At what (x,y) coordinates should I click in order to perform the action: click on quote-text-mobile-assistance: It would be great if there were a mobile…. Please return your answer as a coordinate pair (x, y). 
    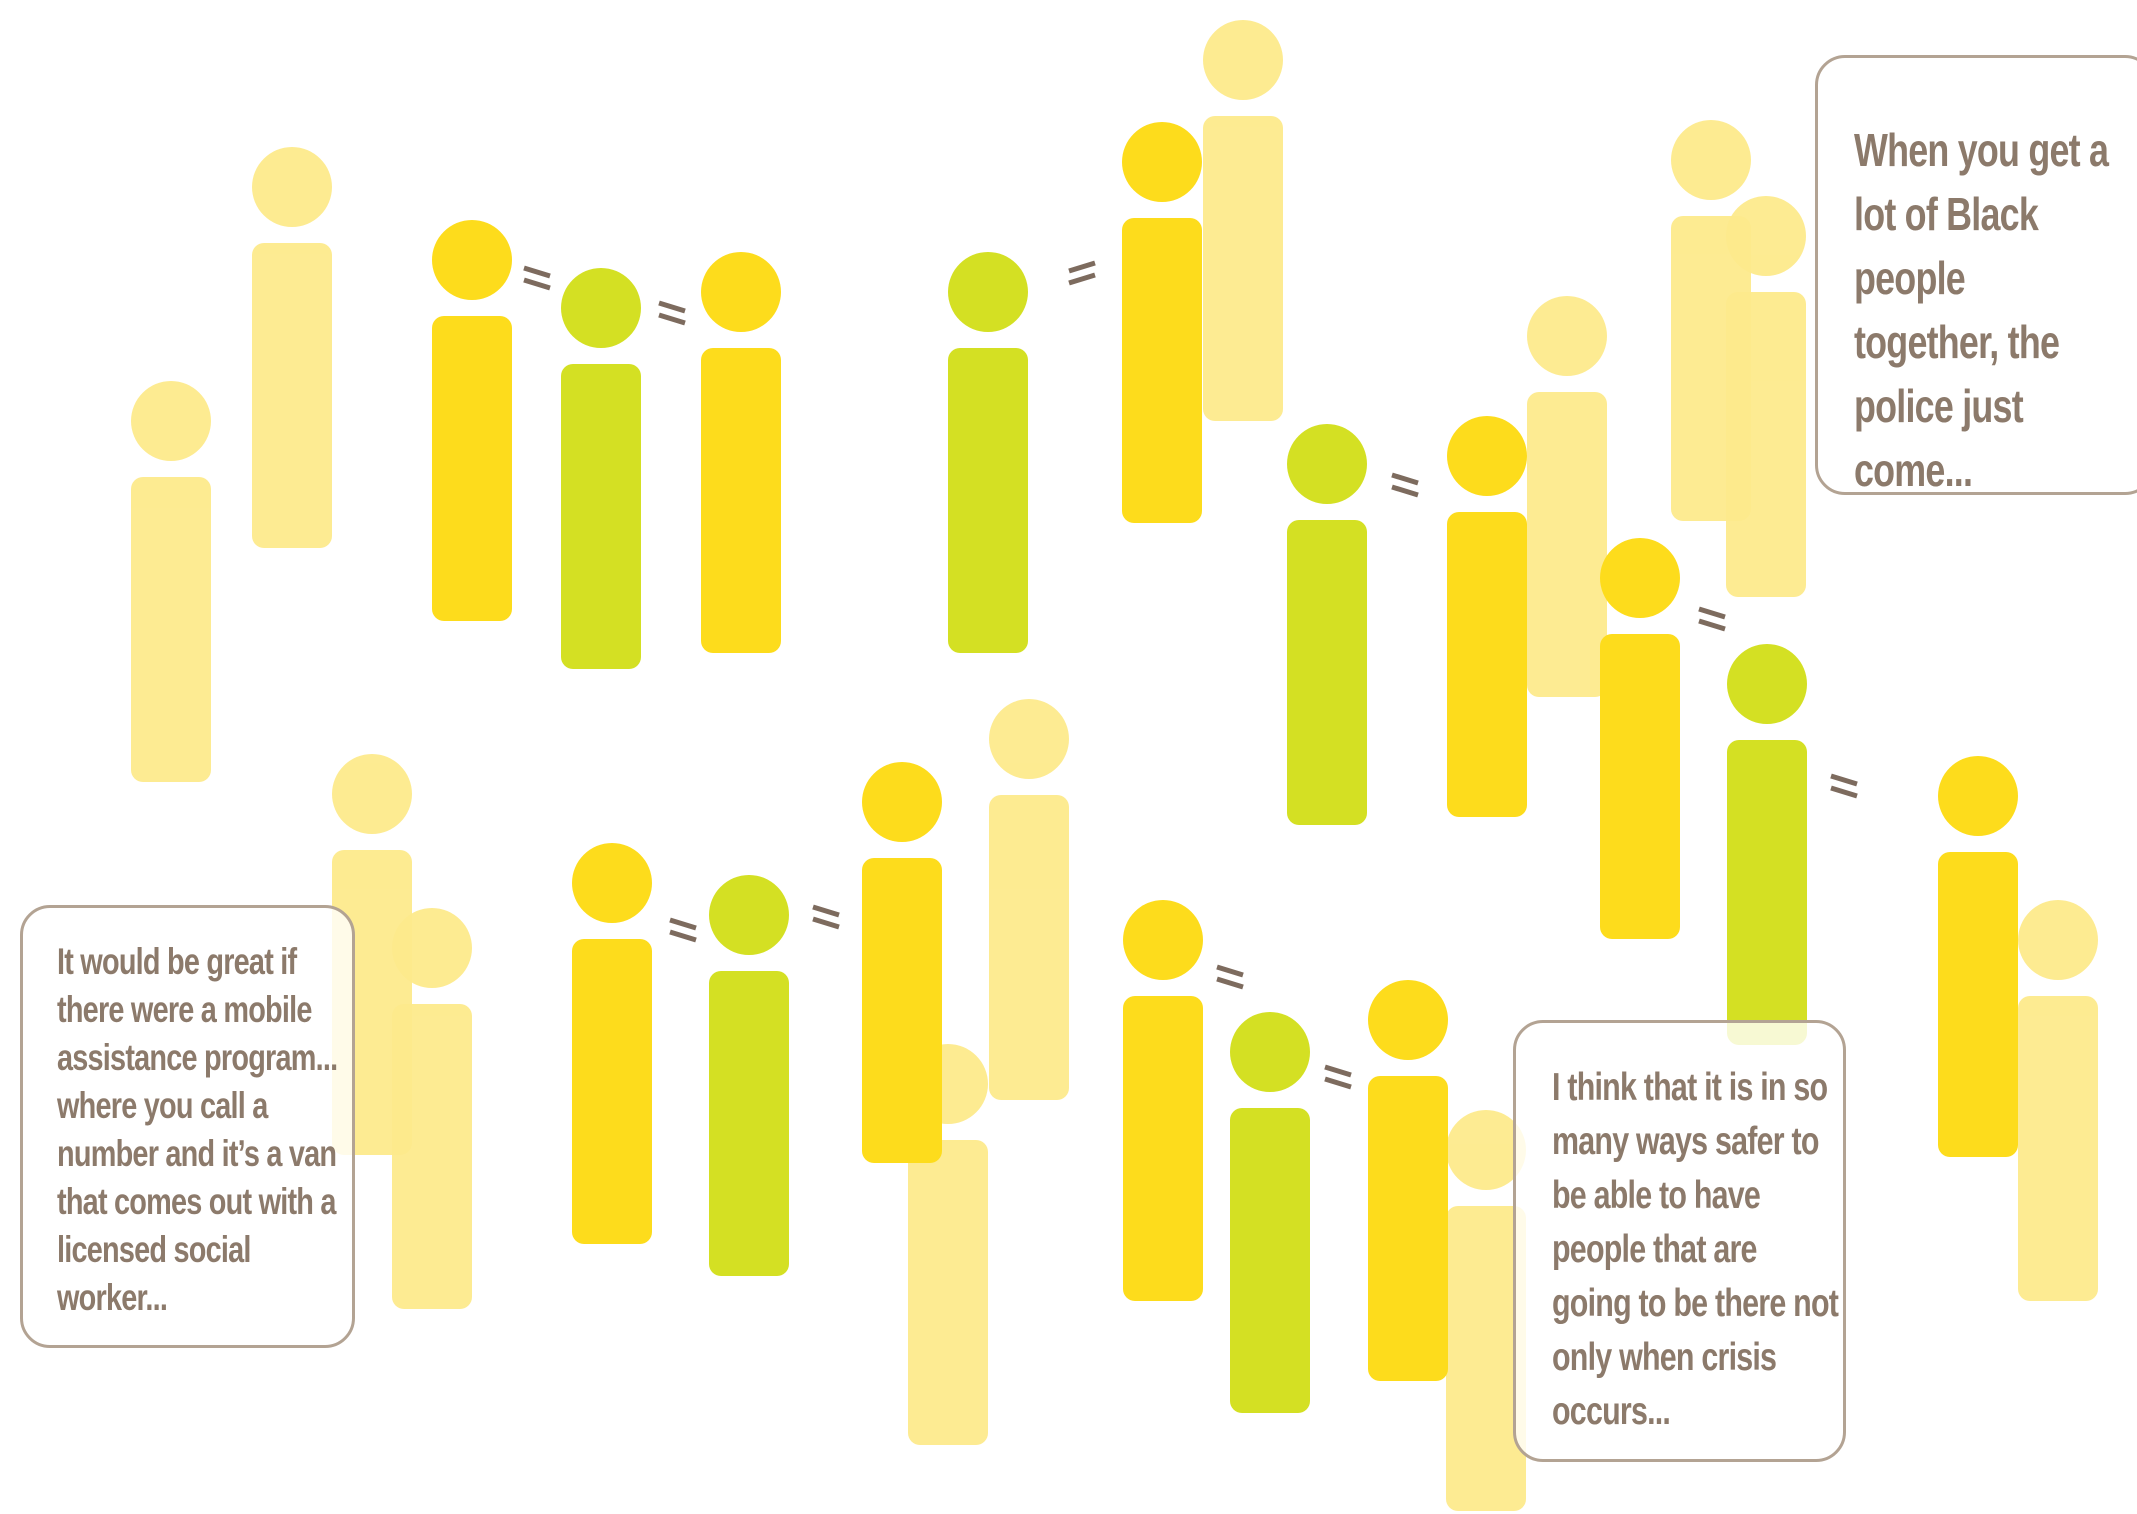
    Looking at the image, I should click on (197, 1129).